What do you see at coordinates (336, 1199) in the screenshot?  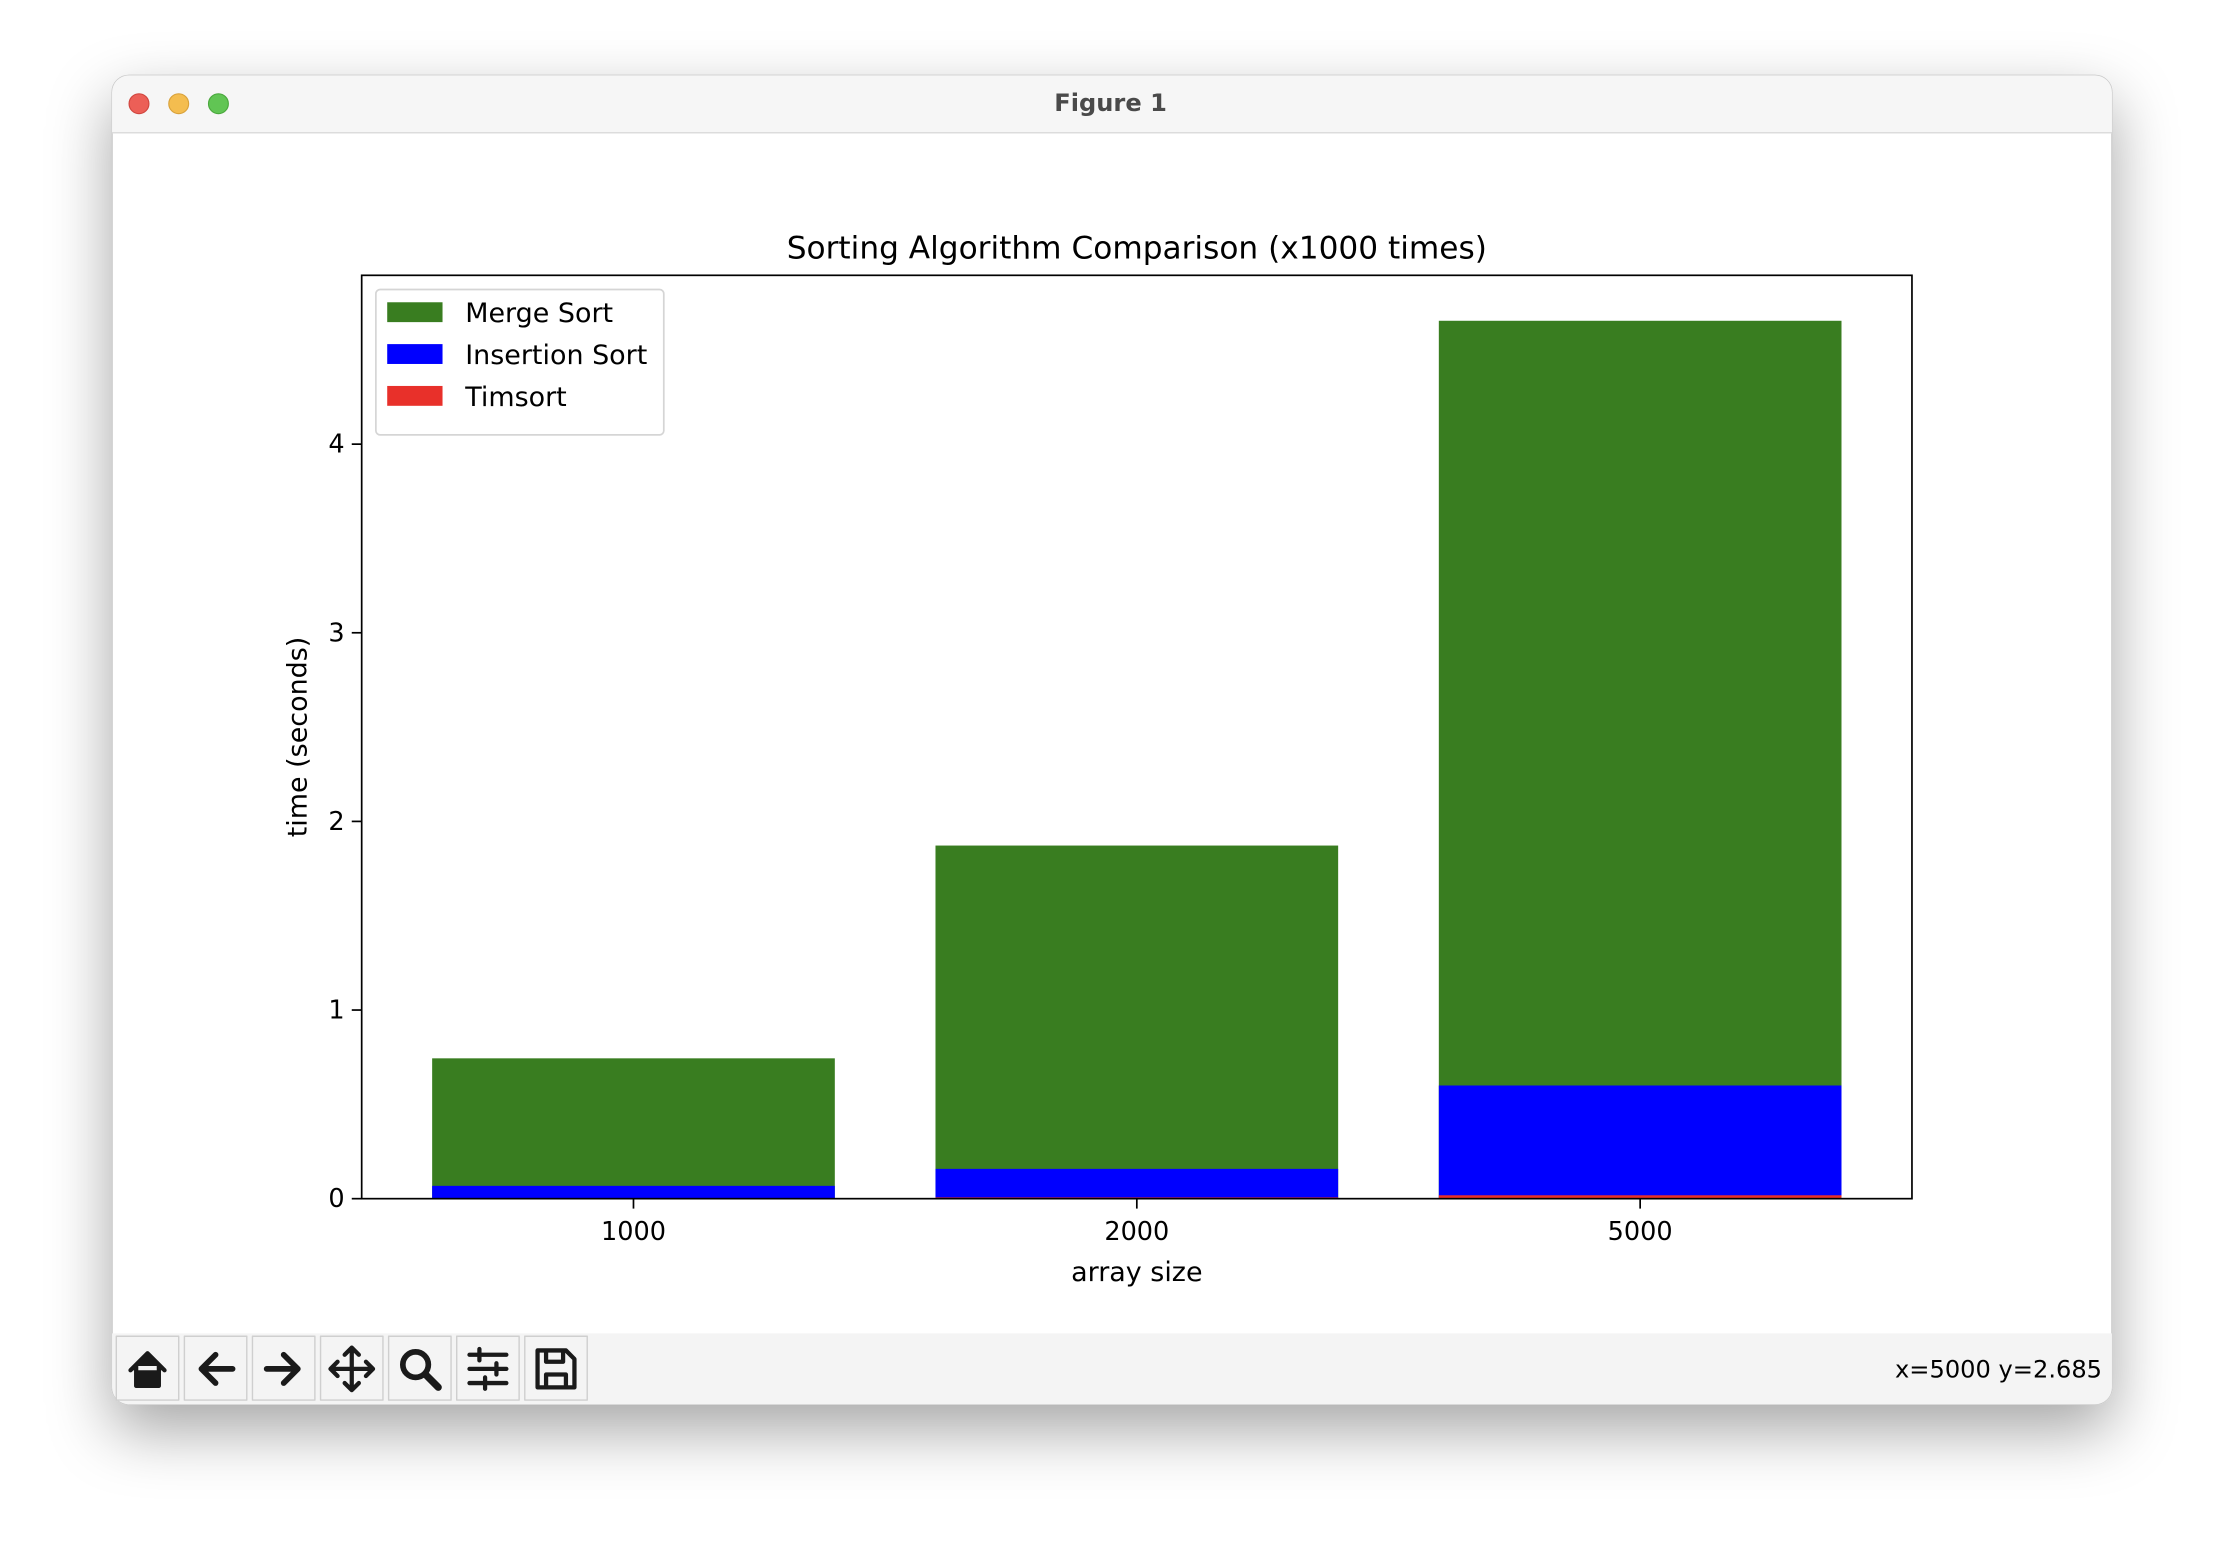 I see `y-tick-label: 0` at bounding box center [336, 1199].